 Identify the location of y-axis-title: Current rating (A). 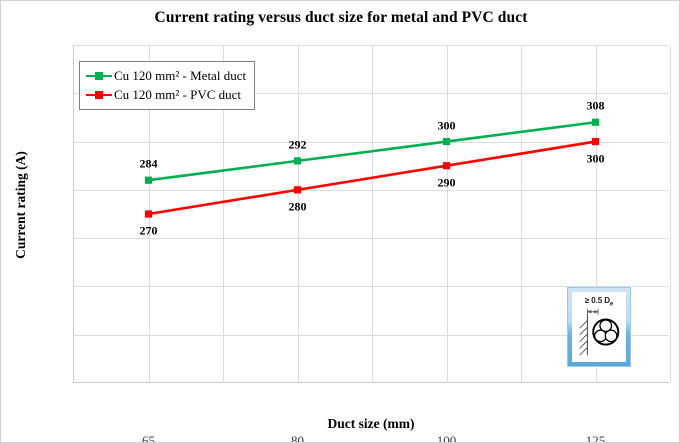
(20, 205).